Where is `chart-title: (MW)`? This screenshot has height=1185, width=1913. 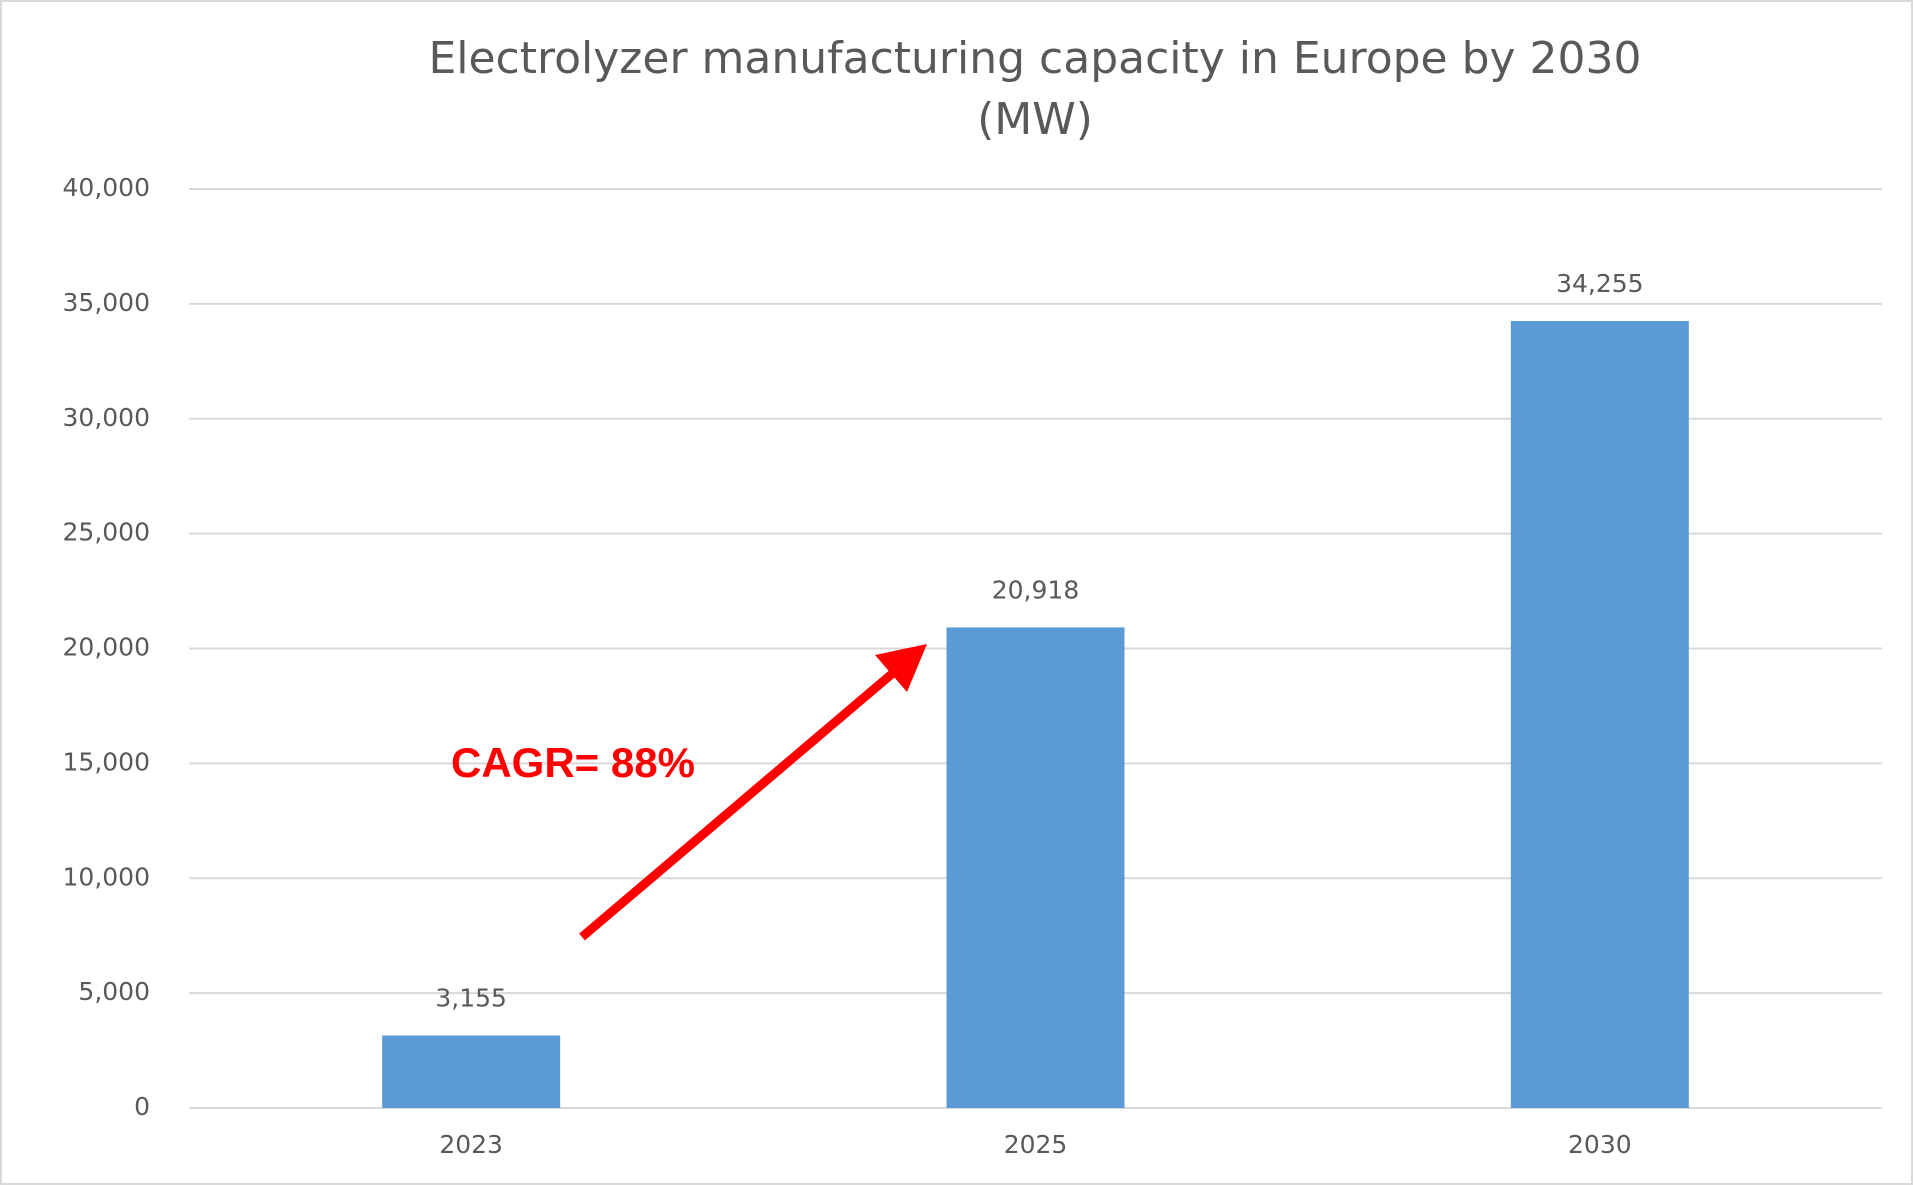
chart-title: (MW) is located at coordinates (1035, 119).